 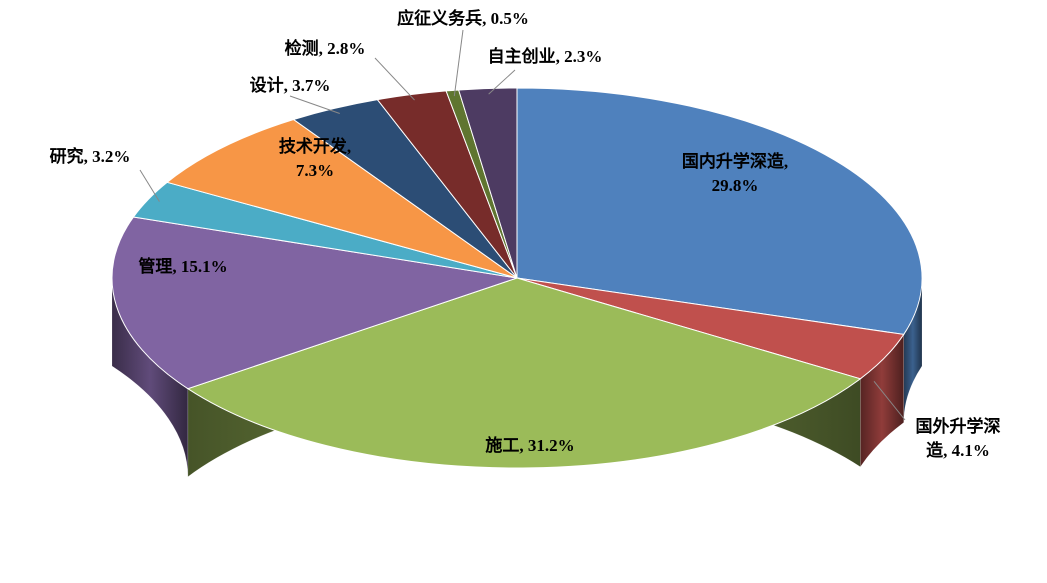 I want to click on data-label-line: 技术开发,, so click(x=315, y=146).